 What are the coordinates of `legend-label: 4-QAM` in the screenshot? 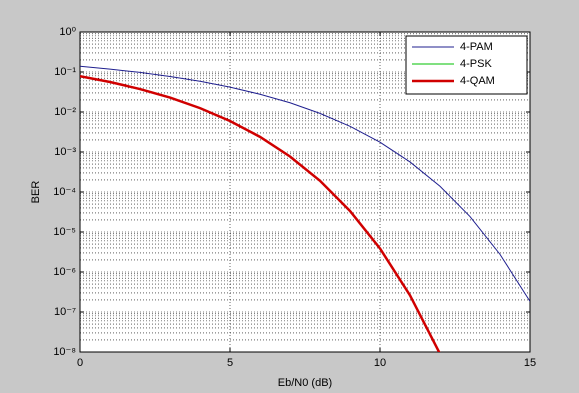 It's located at (477, 81).